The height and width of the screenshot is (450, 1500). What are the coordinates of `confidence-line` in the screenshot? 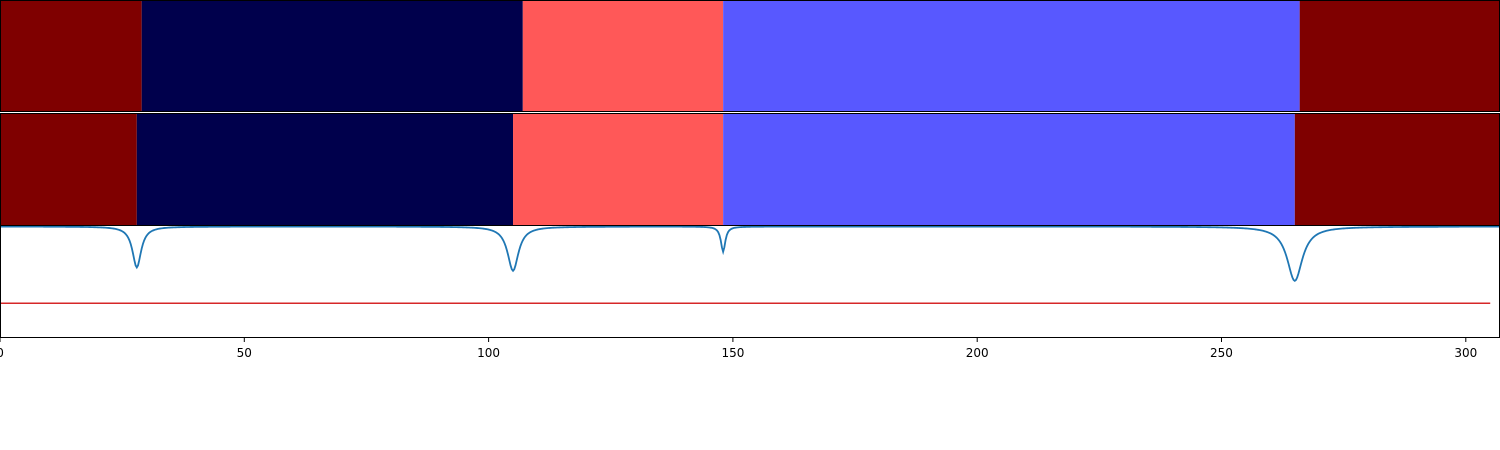 It's located at (750, 254).